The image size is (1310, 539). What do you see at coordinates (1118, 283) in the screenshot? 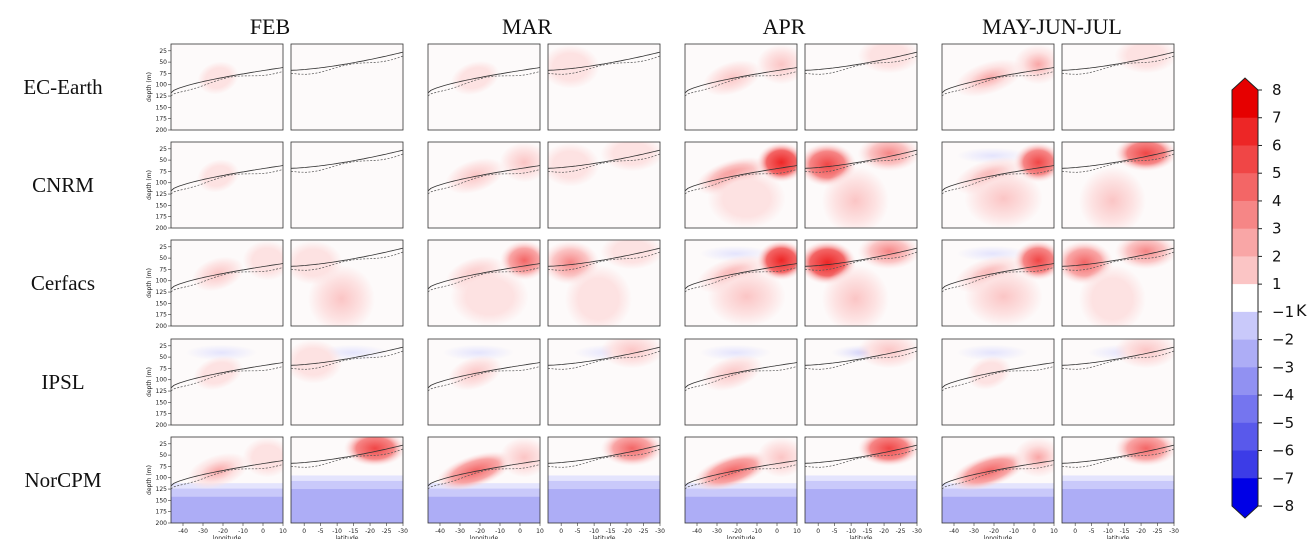
I see `panel-2-3-latitude` at bounding box center [1118, 283].